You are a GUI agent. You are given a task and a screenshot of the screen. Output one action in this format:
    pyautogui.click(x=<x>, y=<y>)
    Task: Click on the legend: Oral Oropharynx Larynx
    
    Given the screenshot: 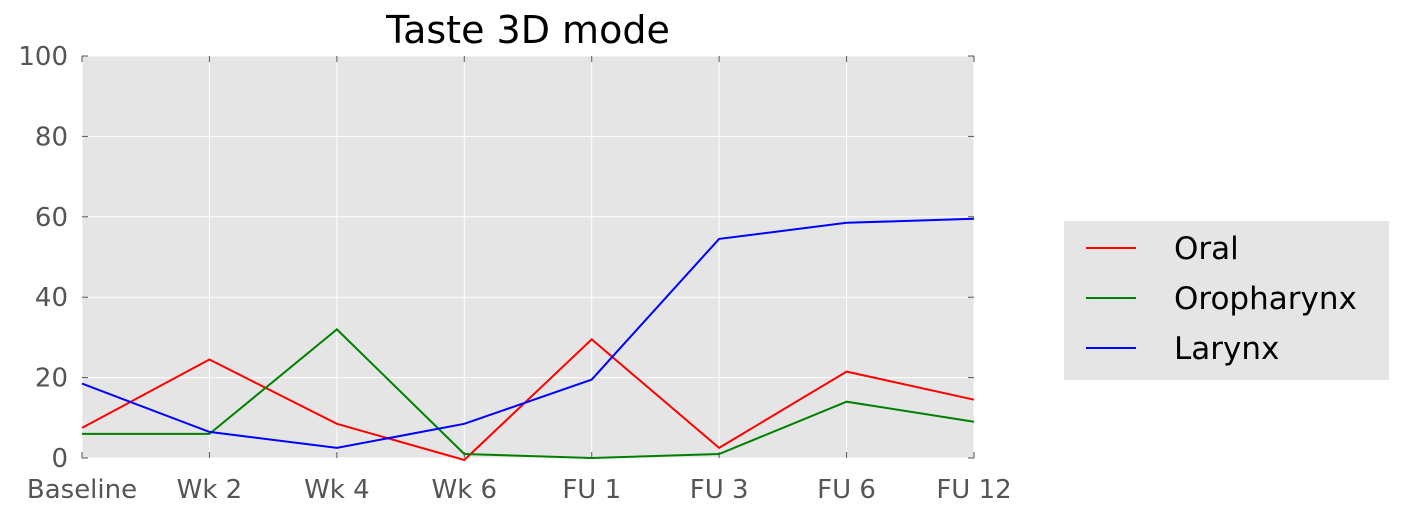 What is the action you would take?
    pyautogui.click(x=1226, y=300)
    